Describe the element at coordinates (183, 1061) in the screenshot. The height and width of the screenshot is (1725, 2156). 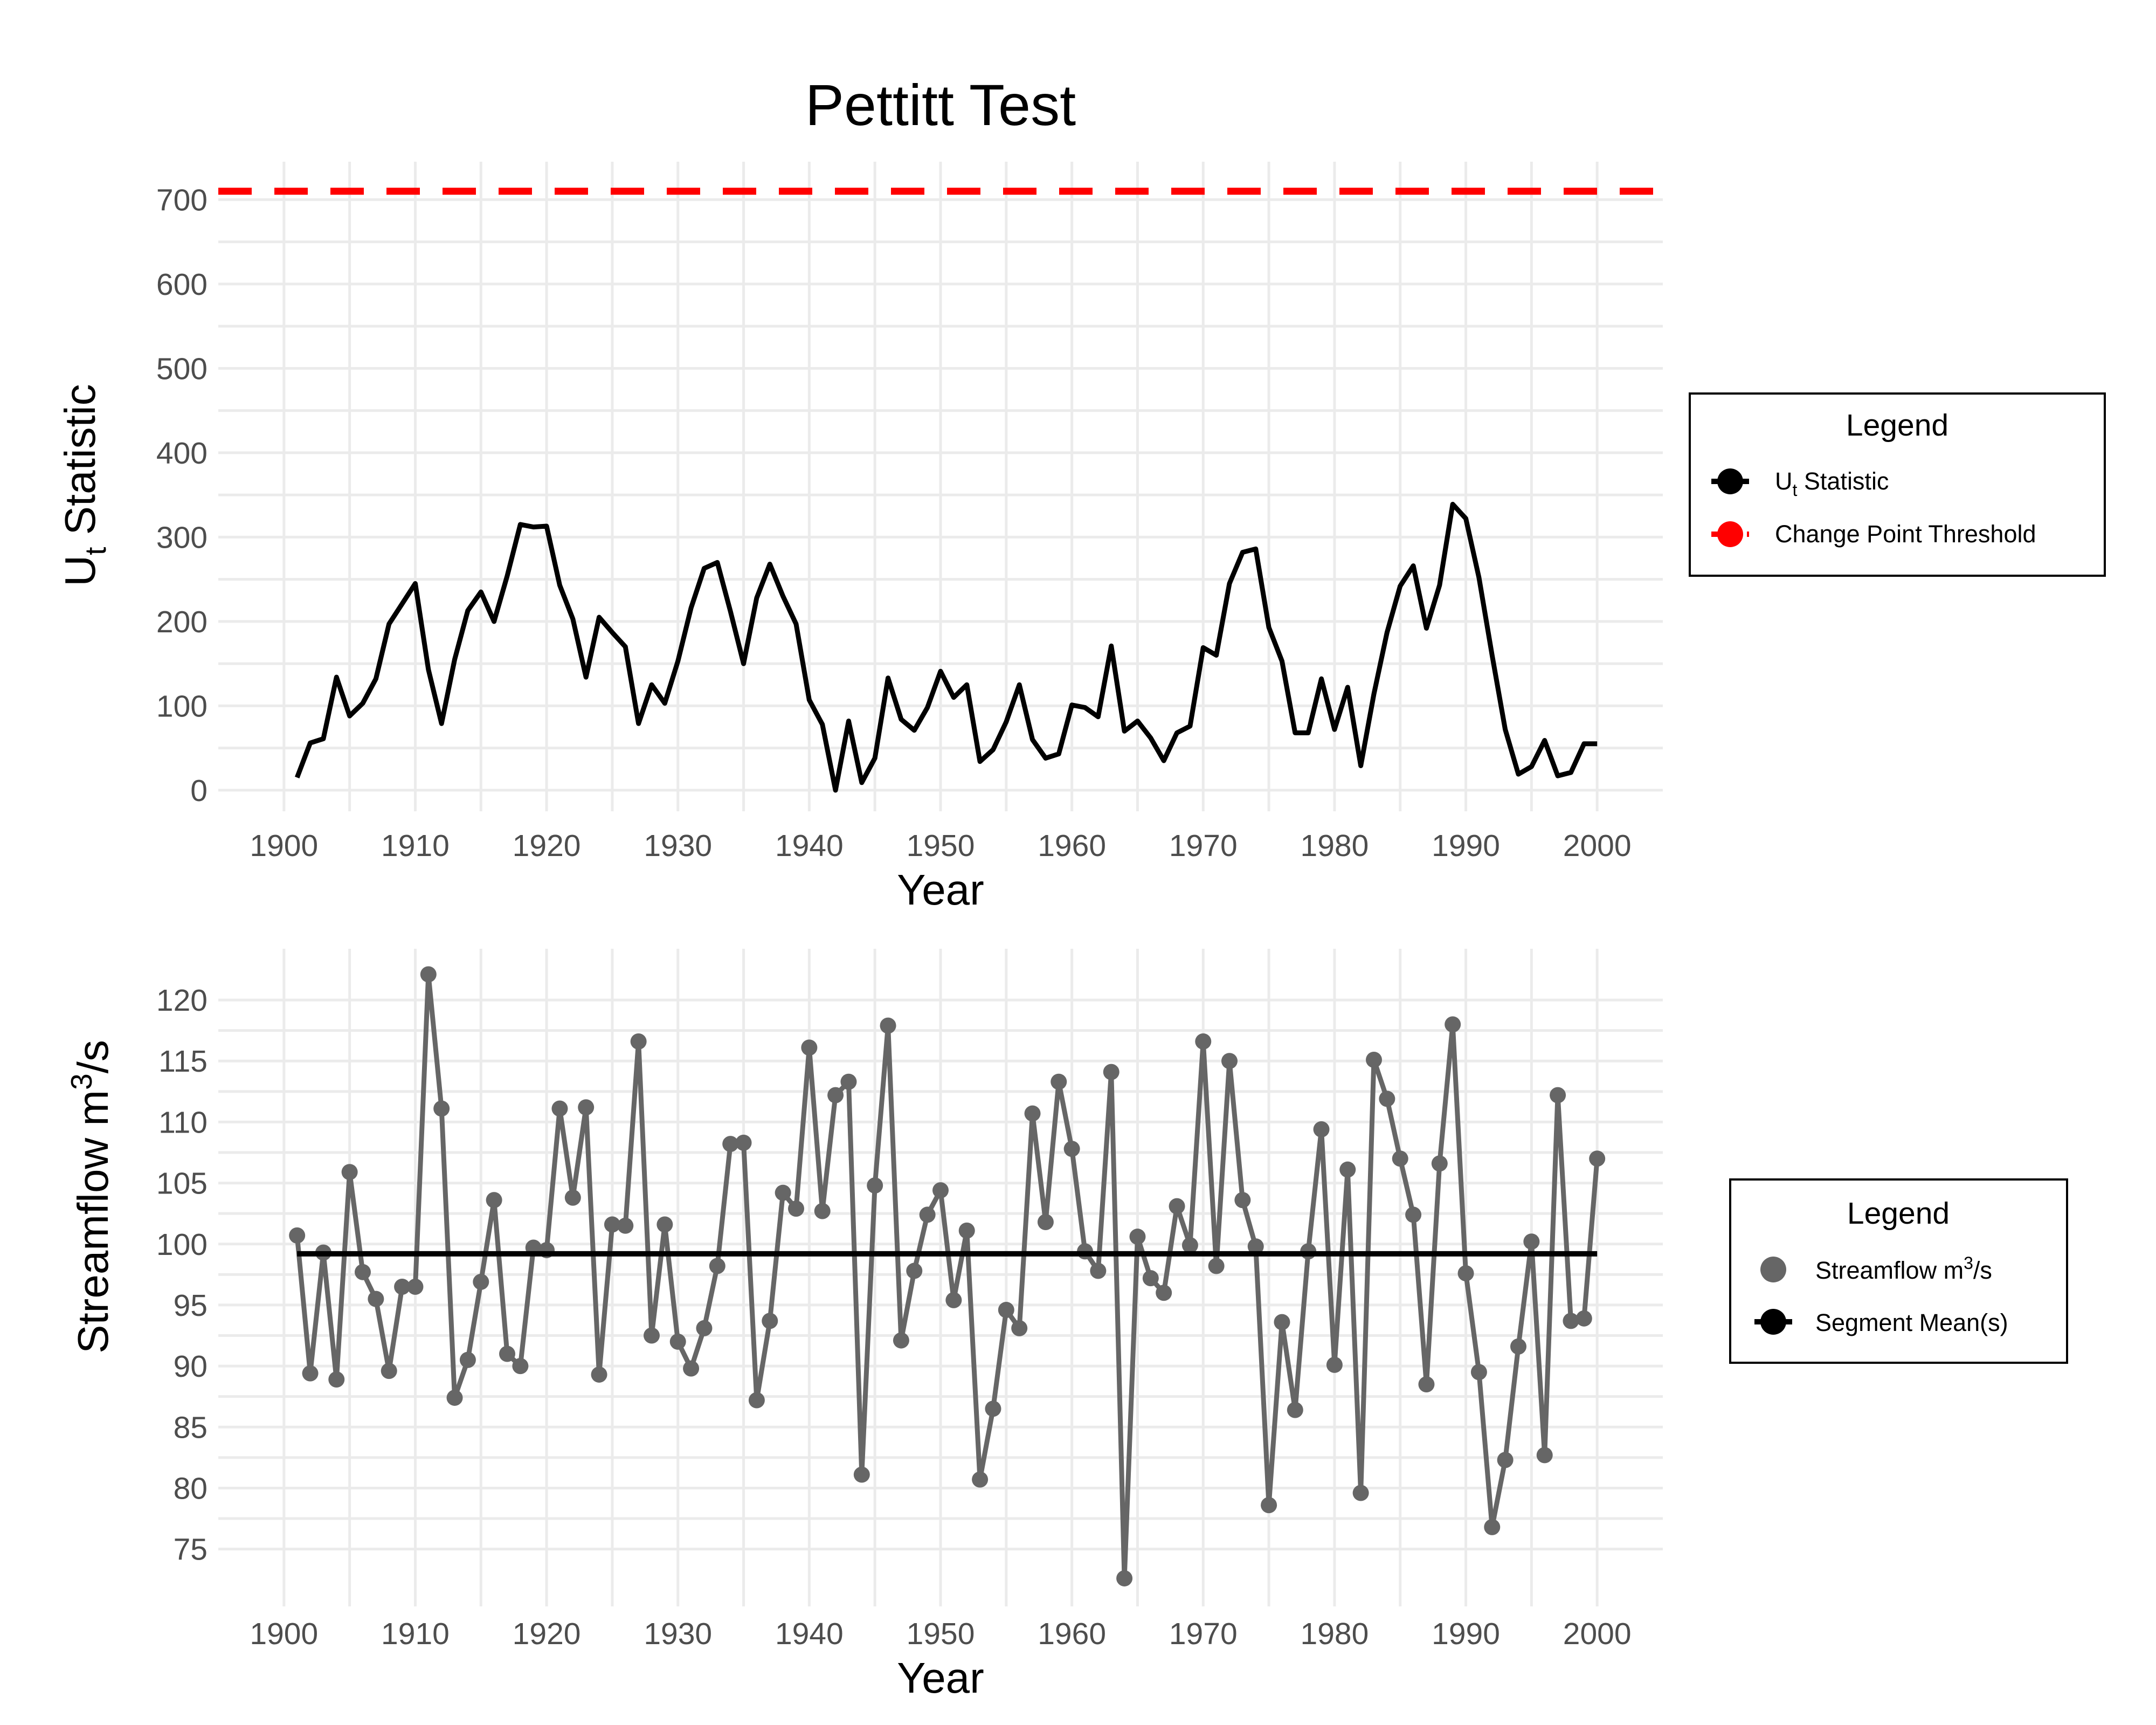
I see `y-tick-label: 115` at that location.